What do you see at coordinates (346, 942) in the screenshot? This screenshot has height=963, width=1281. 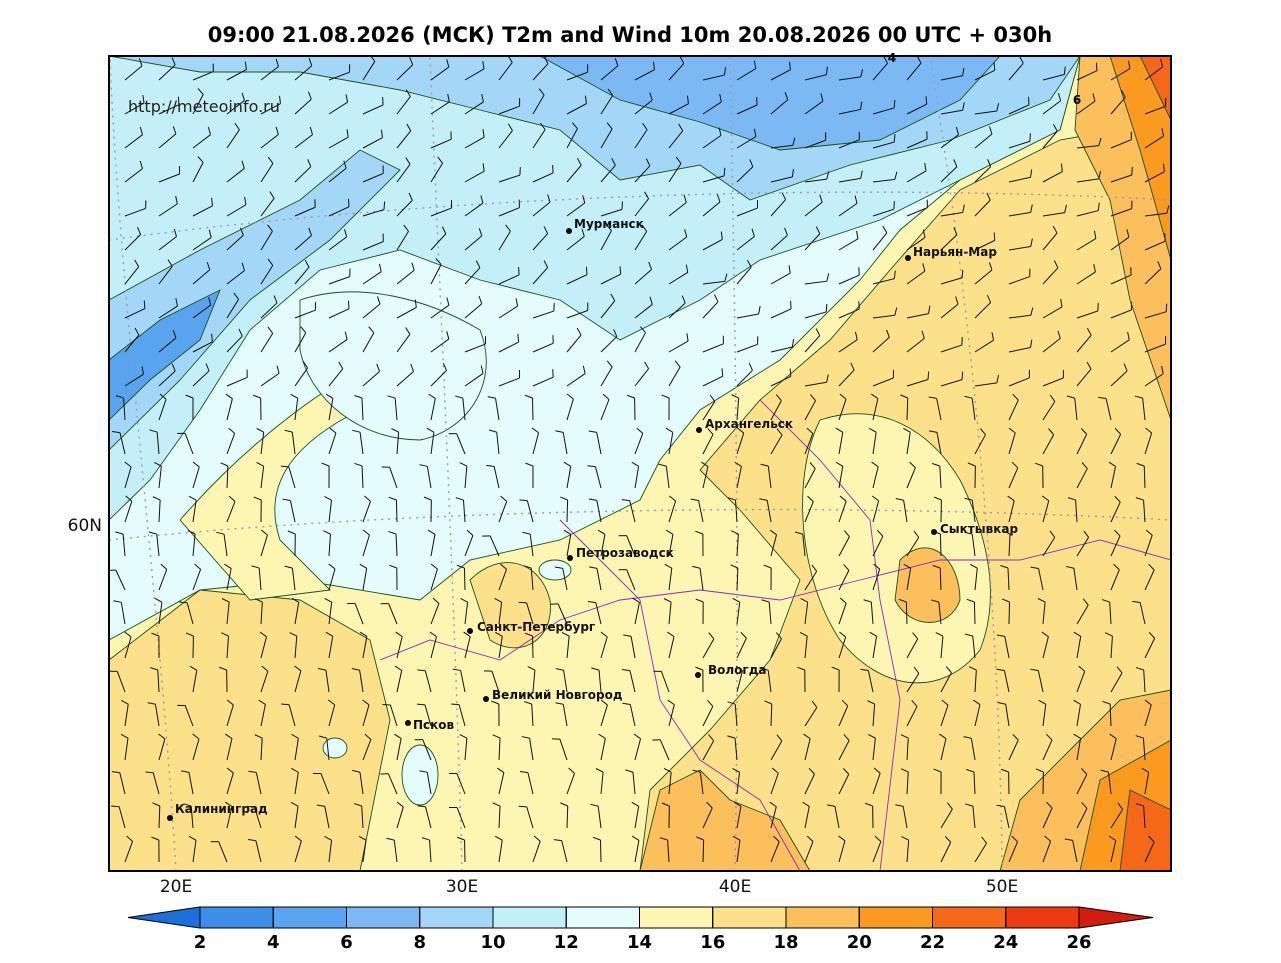 I see `colorbar-tick-label: 6` at bounding box center [346, 942].